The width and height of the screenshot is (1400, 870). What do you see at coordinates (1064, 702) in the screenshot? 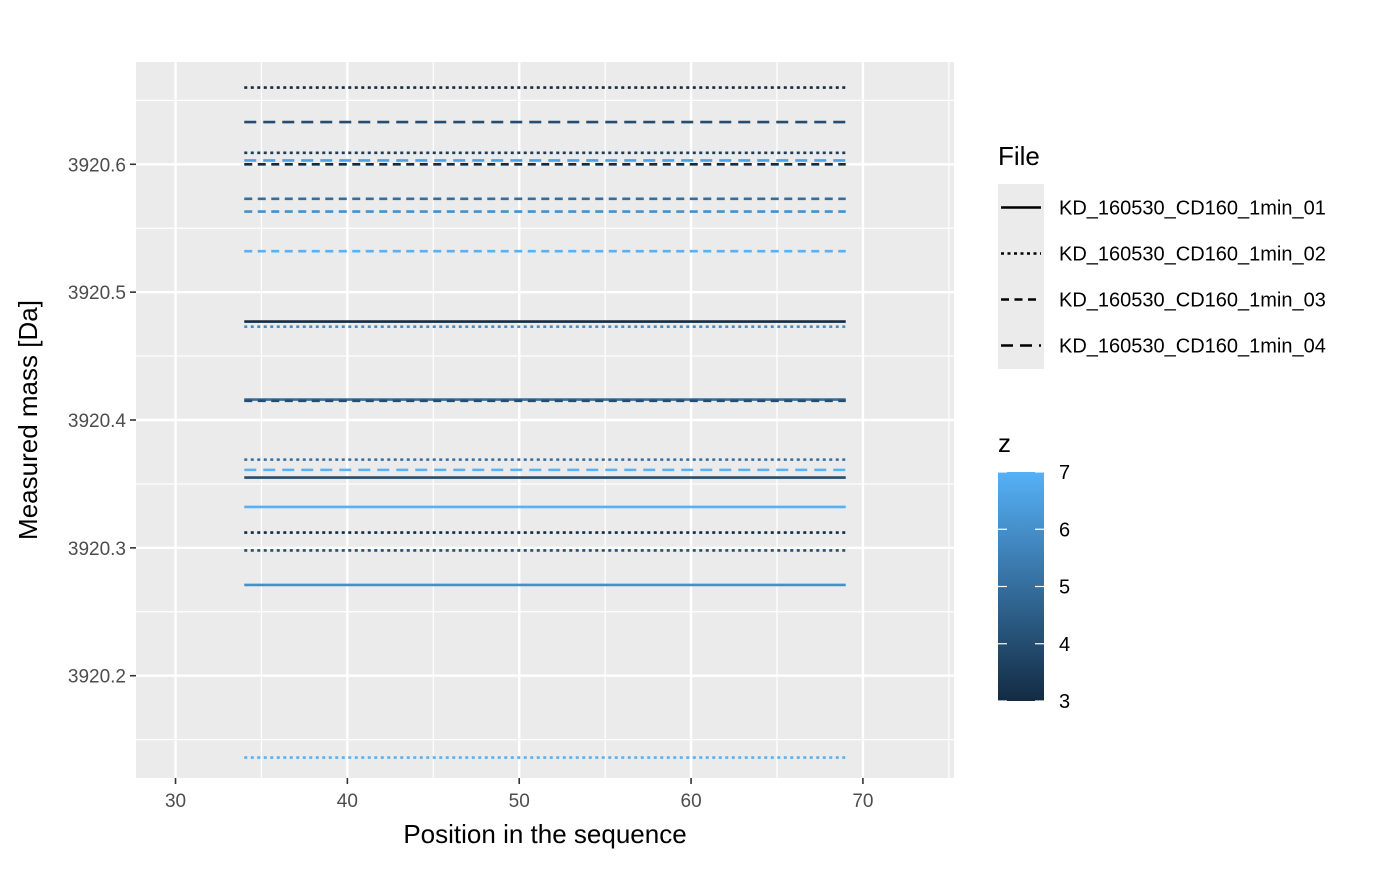
I see `z-tick-label: 3` at bounding box center [1064, 702].